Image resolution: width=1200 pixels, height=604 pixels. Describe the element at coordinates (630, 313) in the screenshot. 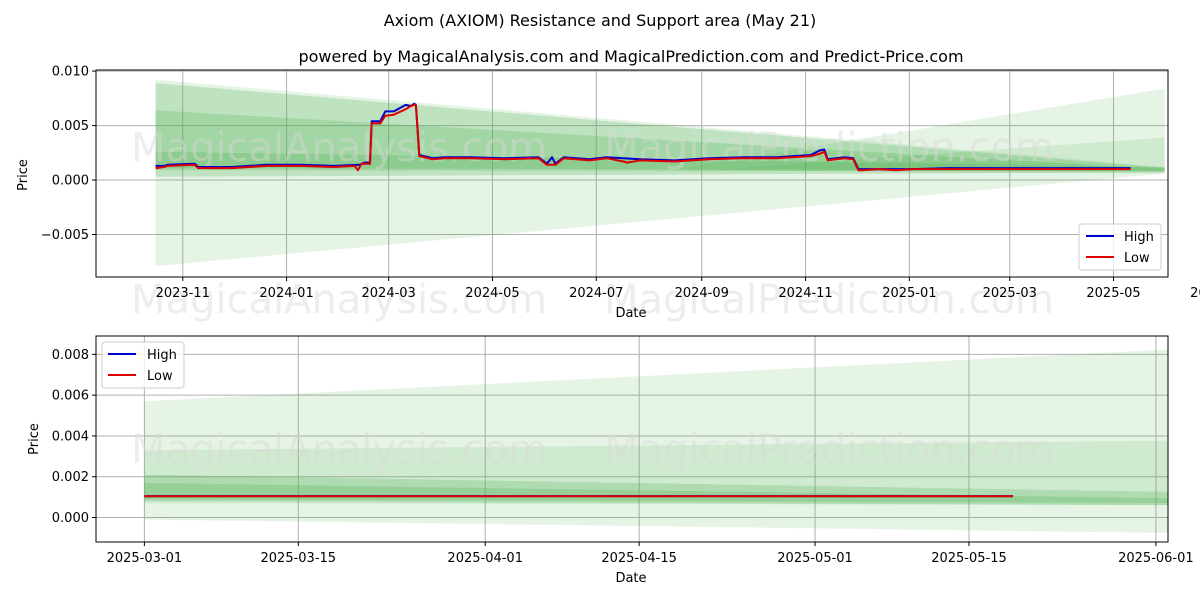

I see `x-axis-label-top: Date` at that location.